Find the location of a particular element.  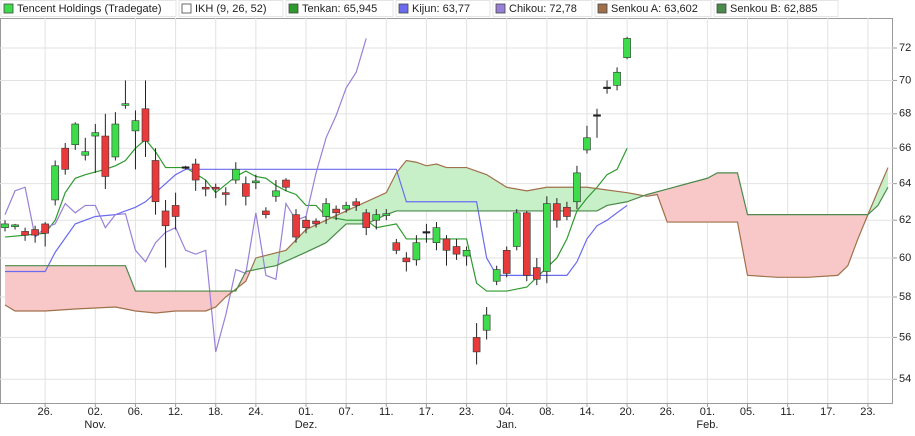

y-tick-label: 54 is located at coordinates (905, 379).